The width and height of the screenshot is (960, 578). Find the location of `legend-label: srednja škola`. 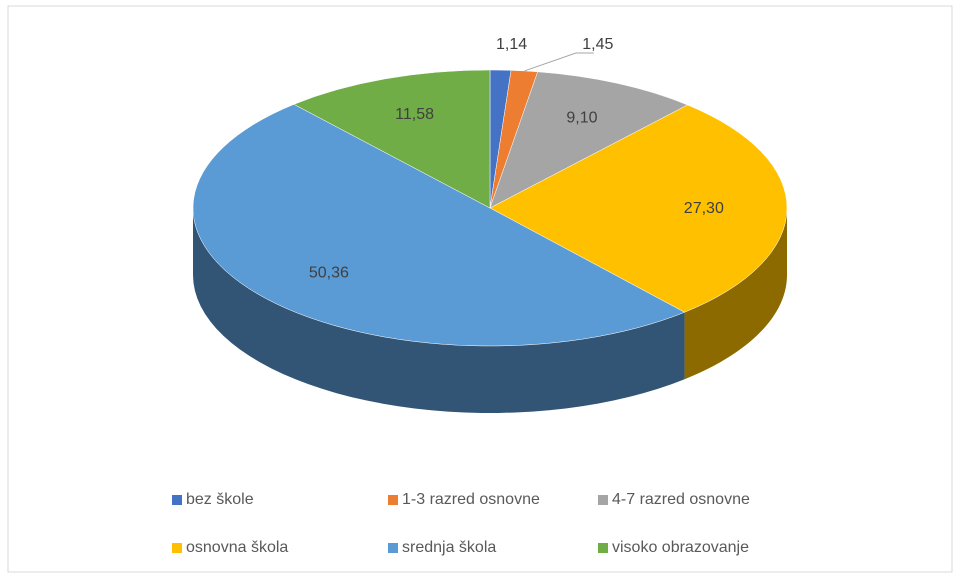

legend-label: srednja škola is located at coordinates (449, 547).